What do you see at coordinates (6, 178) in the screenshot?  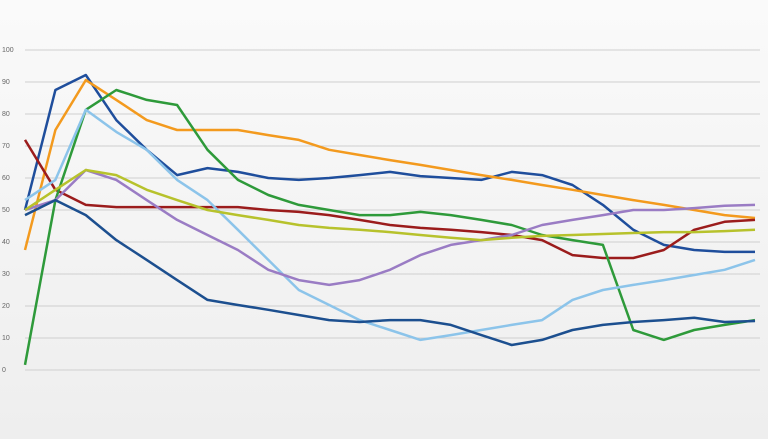 I see `y-tick-label: 60` at bounding box center [6, 178].